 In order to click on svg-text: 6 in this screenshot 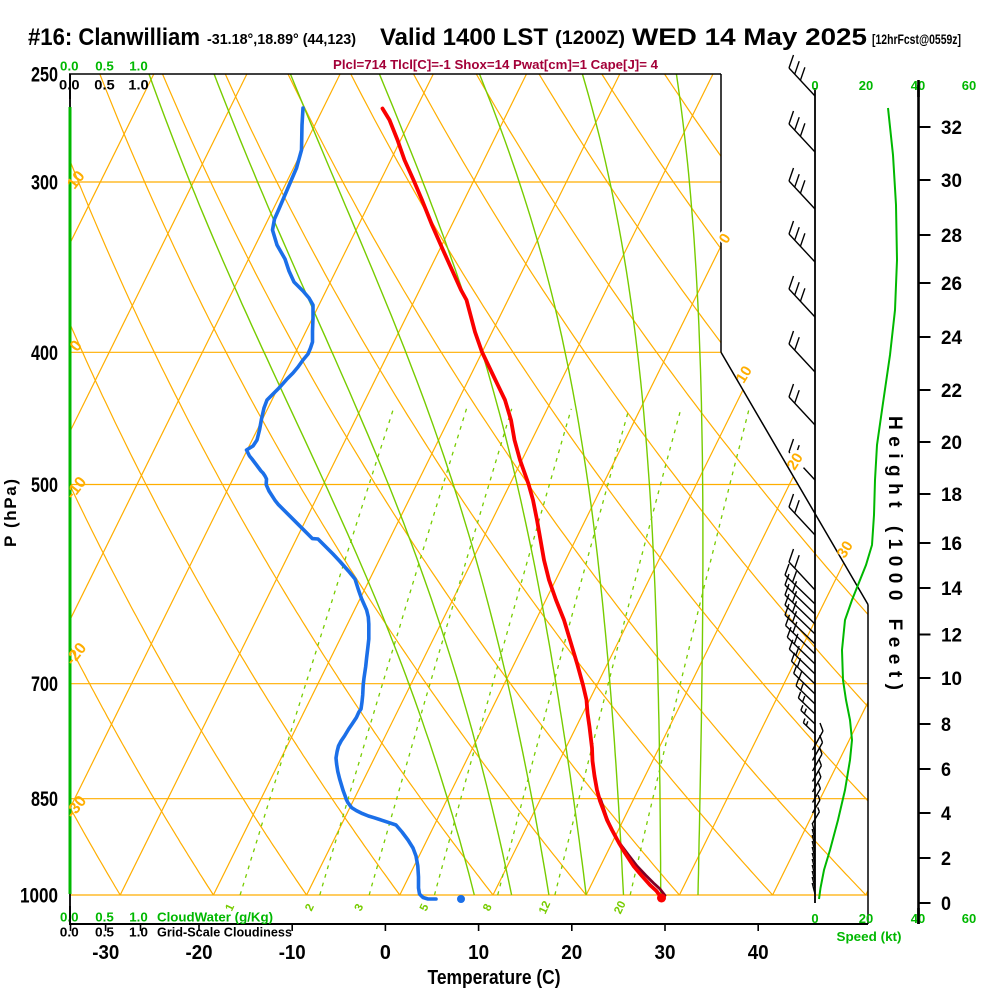, I will do `click(946, 770)`.